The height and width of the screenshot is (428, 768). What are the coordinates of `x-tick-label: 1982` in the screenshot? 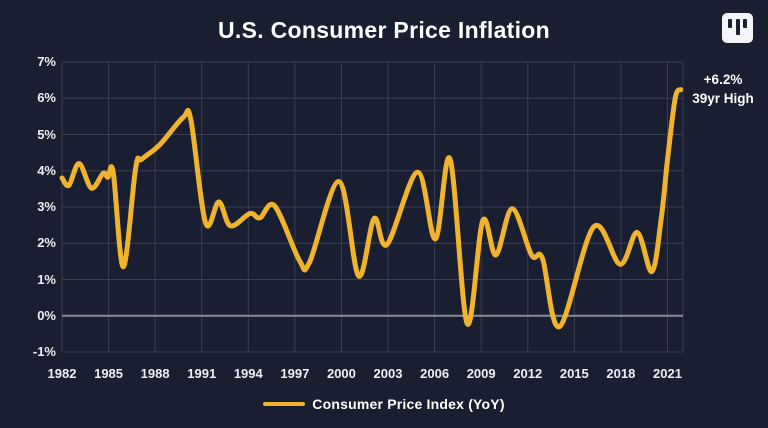 It's located at (62, 373).